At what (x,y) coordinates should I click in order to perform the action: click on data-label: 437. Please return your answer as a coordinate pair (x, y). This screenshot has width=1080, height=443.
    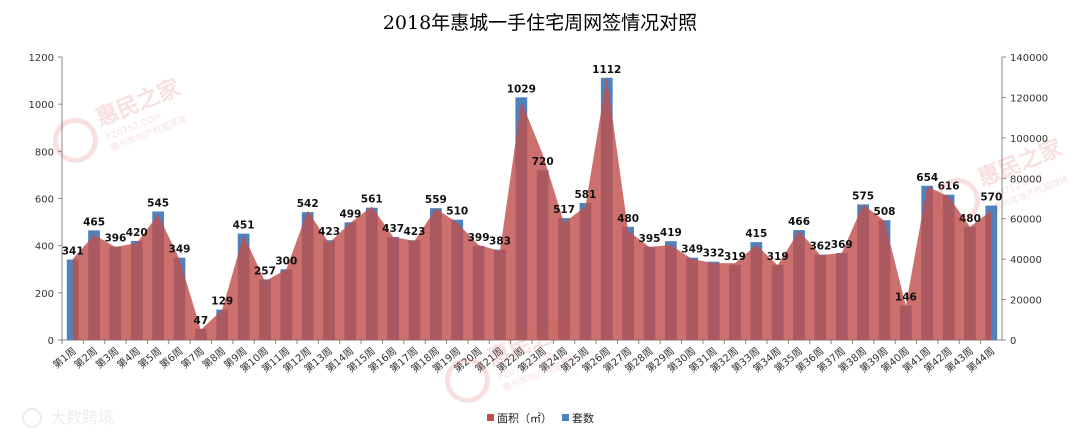
    Looking at the image, I should click on (393, 229).